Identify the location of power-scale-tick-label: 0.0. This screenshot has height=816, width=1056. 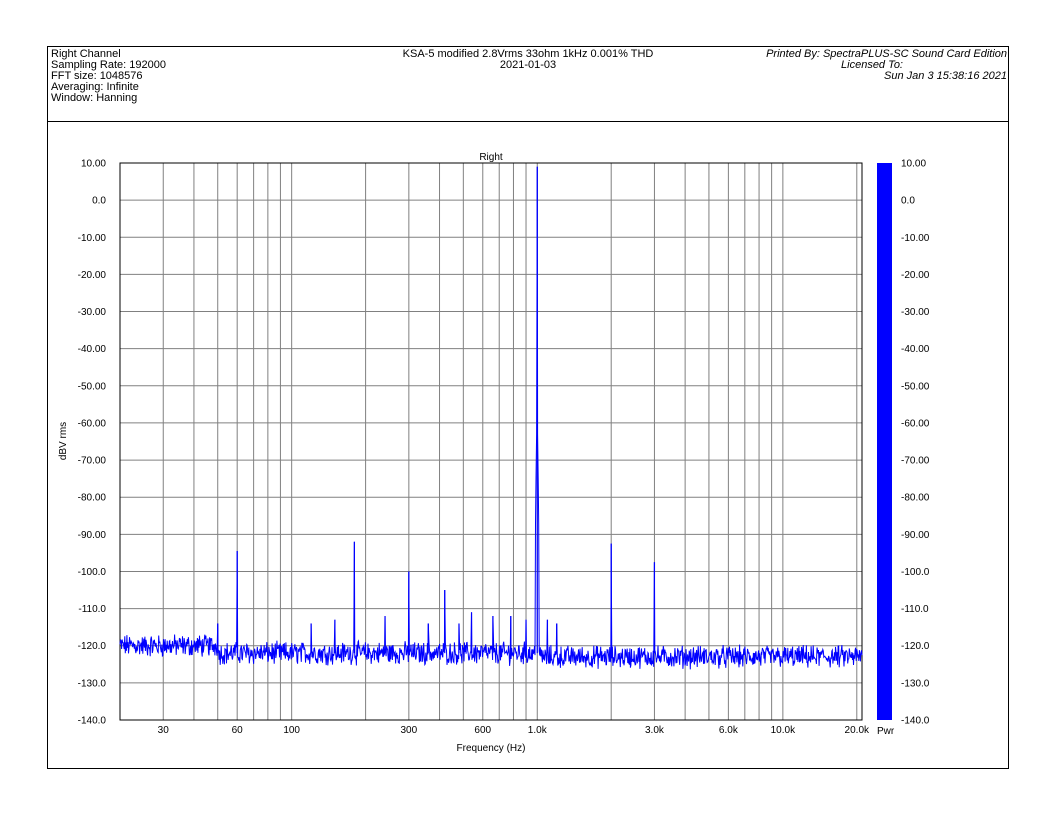
(908, 201).